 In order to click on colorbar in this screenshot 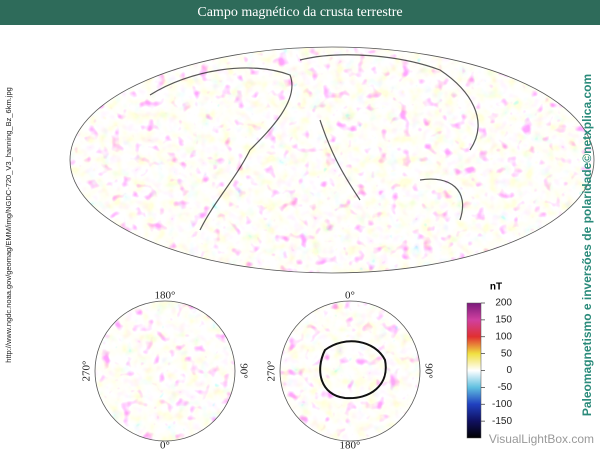, I will do `click(474, 370)`.